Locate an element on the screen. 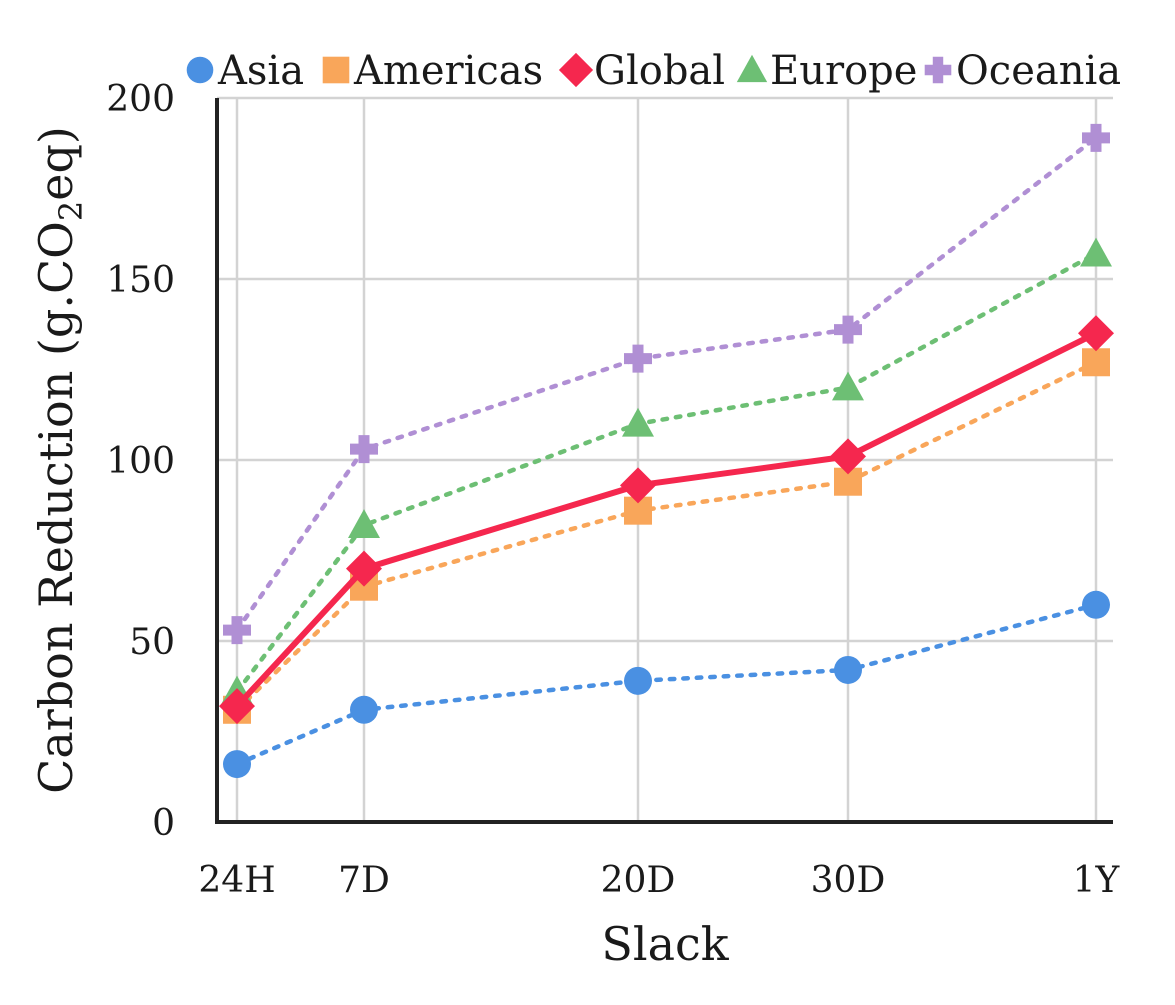 This screenshot has width=1175, height=1005. data-point-oceania-1Y is located at coordinates (1096, 137).